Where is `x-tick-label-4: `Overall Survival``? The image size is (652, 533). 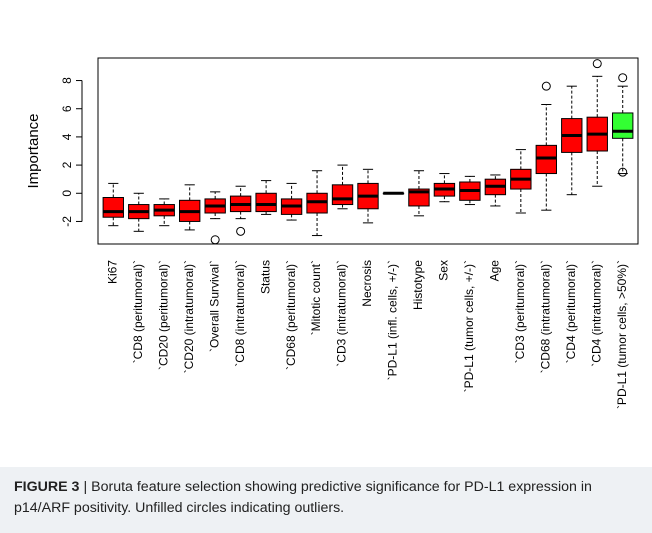
x-tick-label-4: `Overall Survival` is located at coordinates (214, 306).